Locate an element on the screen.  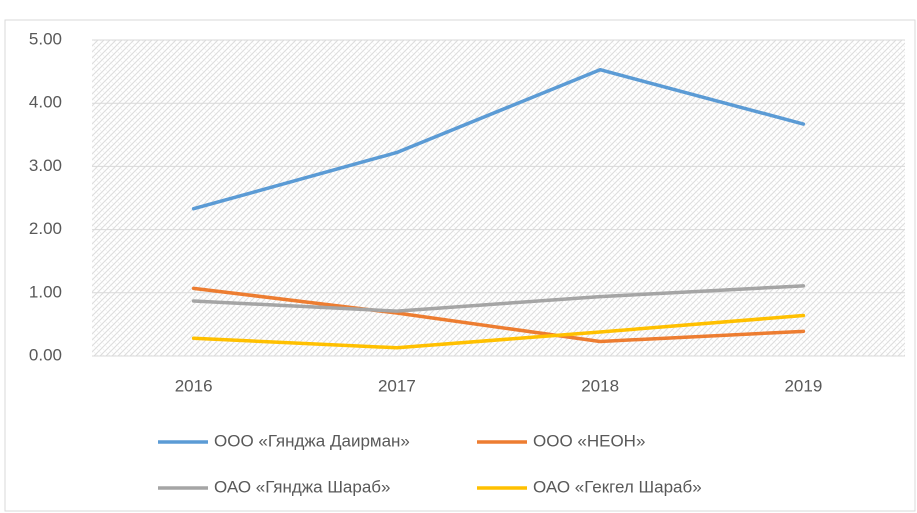
y-tick-label: 3.00 is located at coordinates (45, 165).